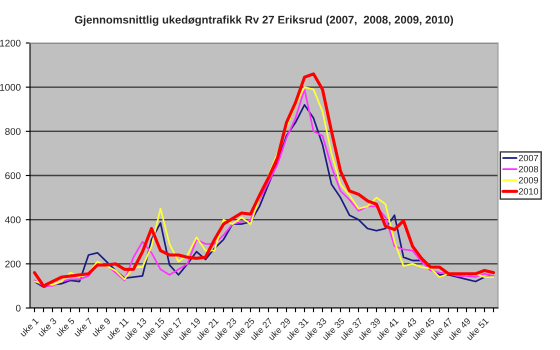  What do you see at coordinates (29, 327) in the screenshot?
I see `x-tick-label: uke 1` at bounding box center [29, 327].